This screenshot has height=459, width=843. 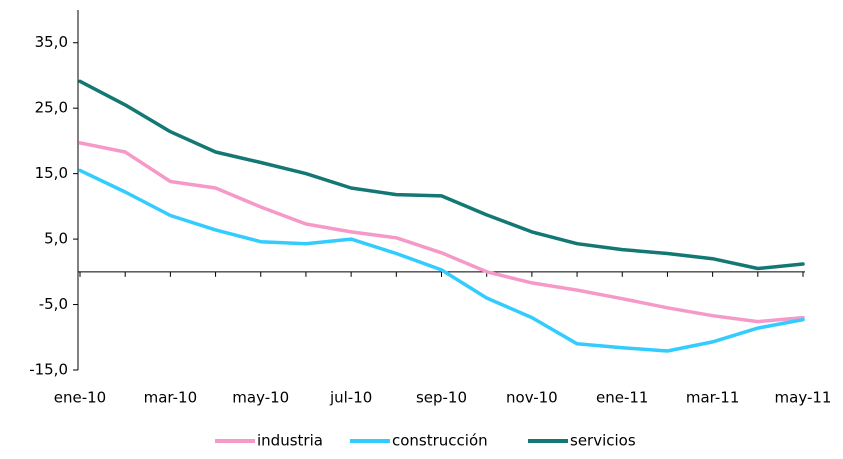 I want to click on y-tick-label: 5,0, so click(x=56, y=239).